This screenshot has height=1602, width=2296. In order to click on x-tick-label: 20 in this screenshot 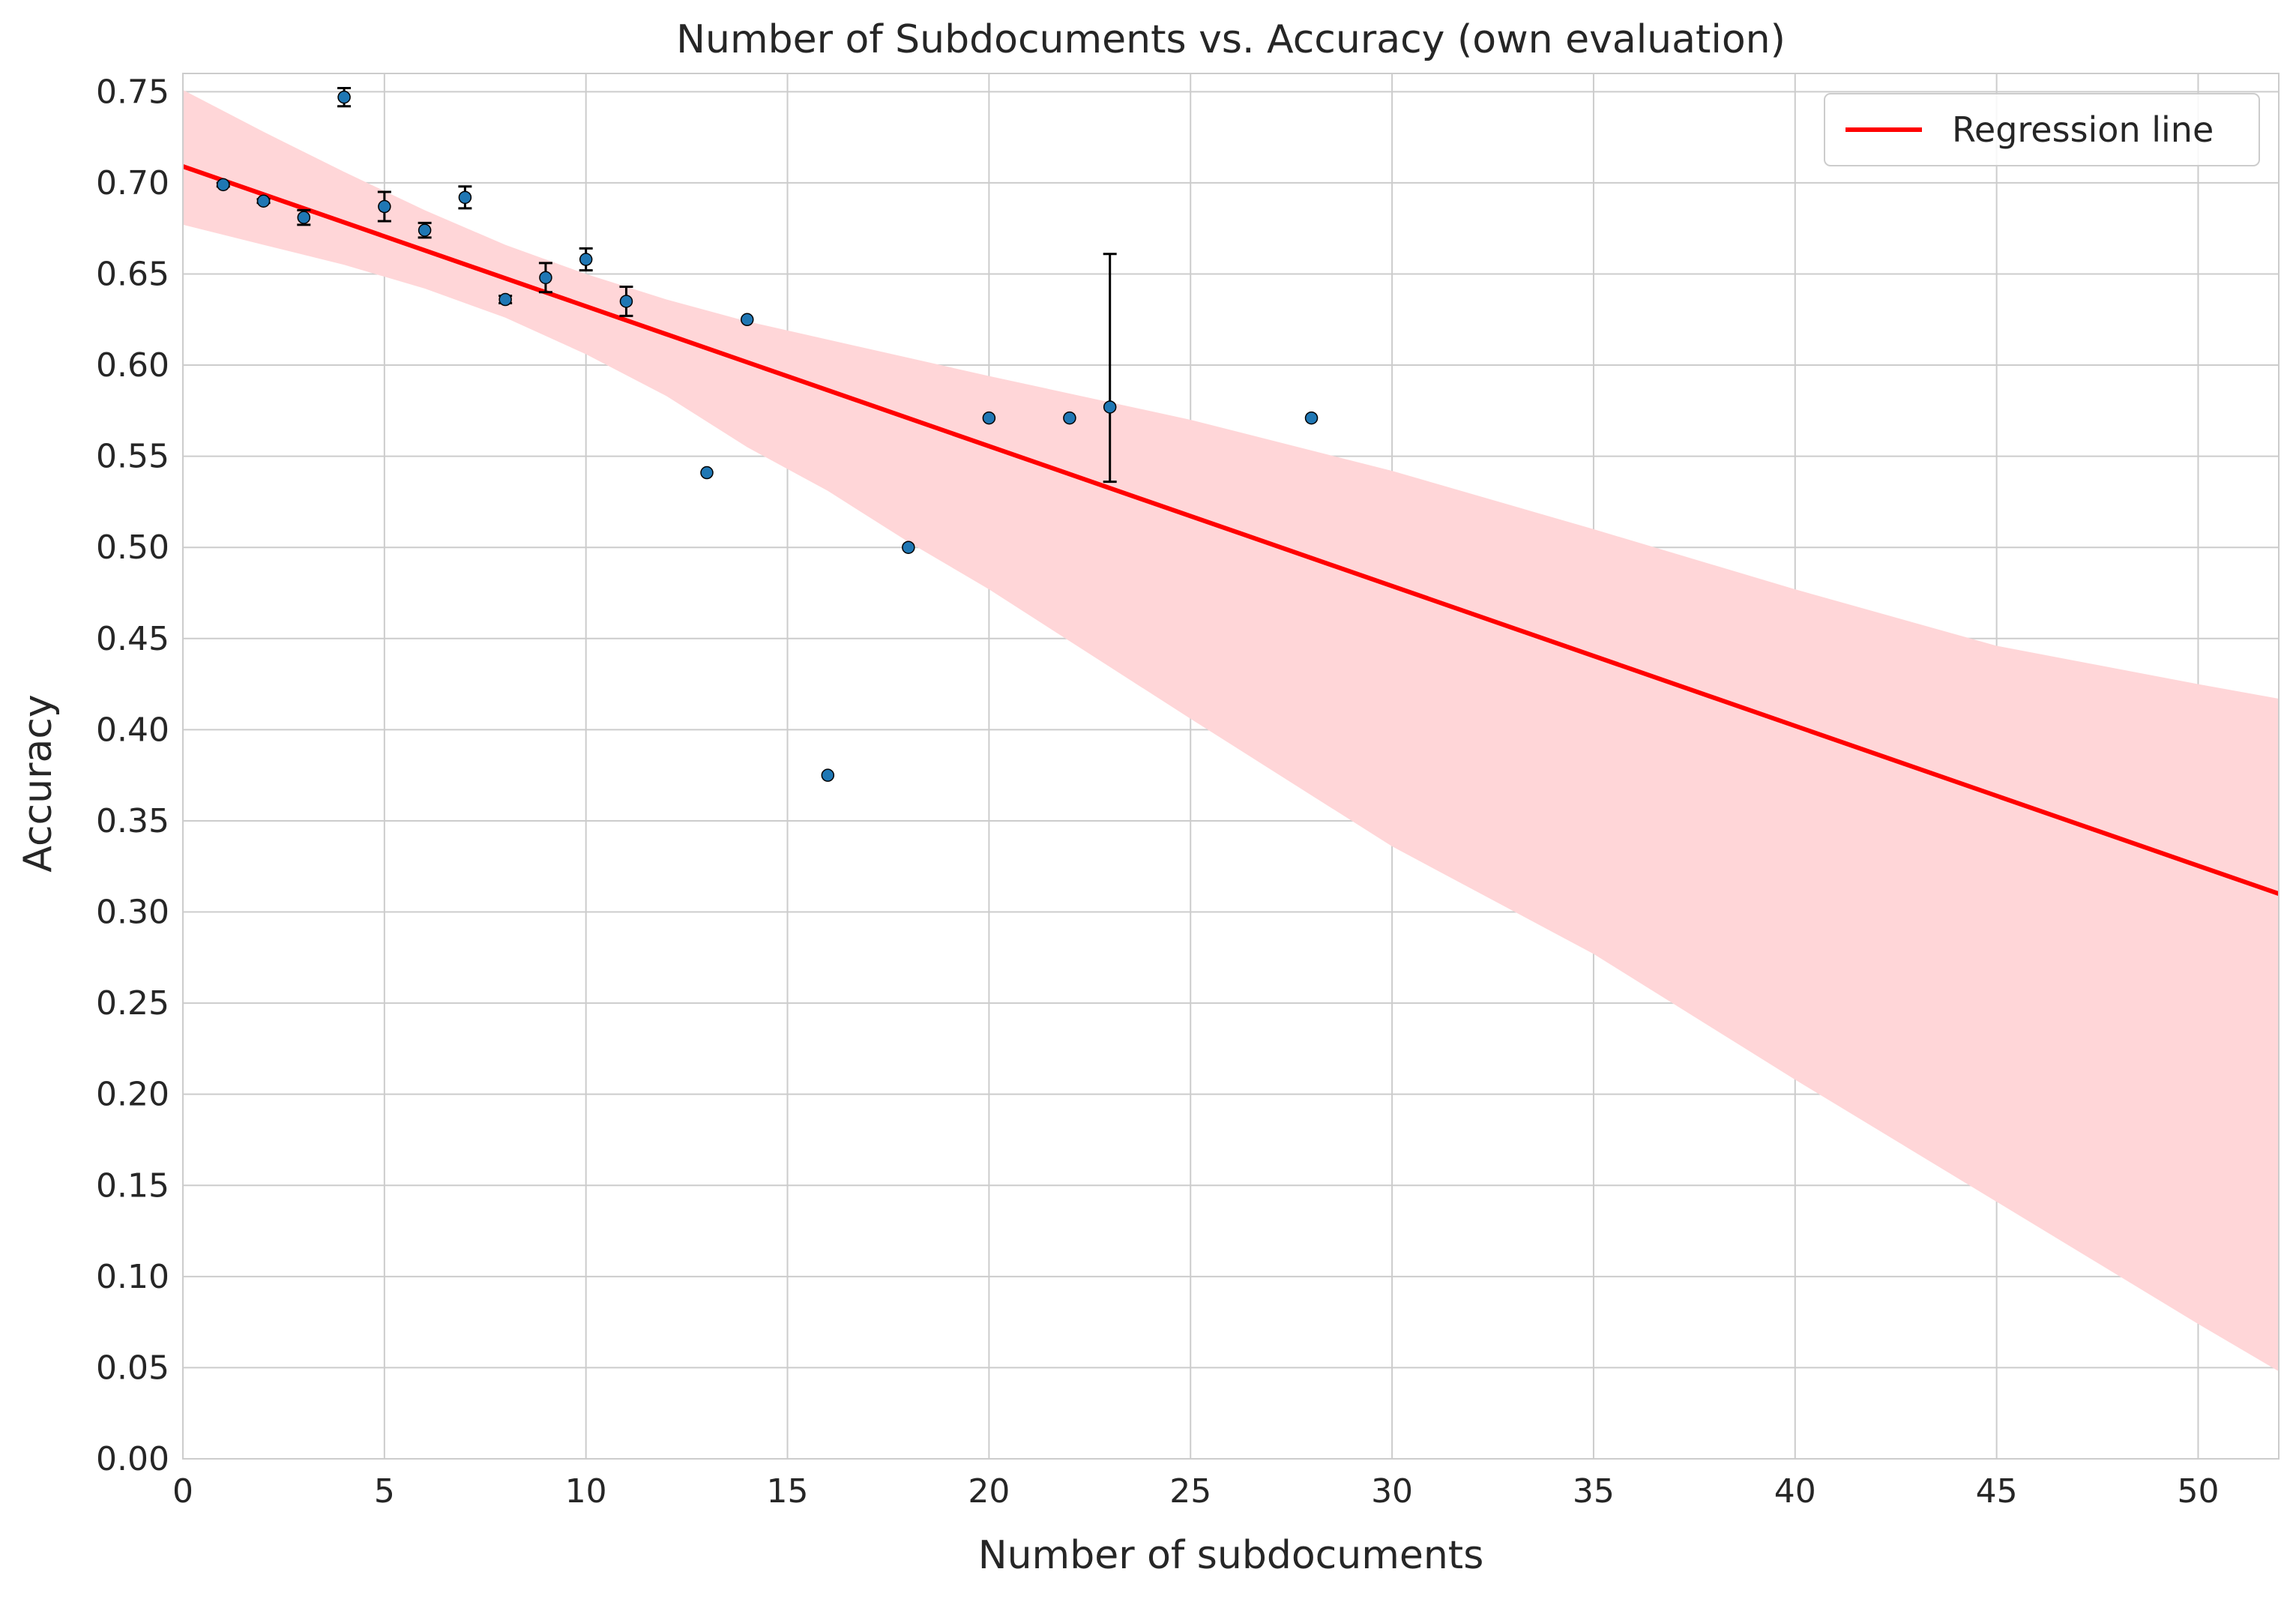, I will do `click(989, 1491)`.